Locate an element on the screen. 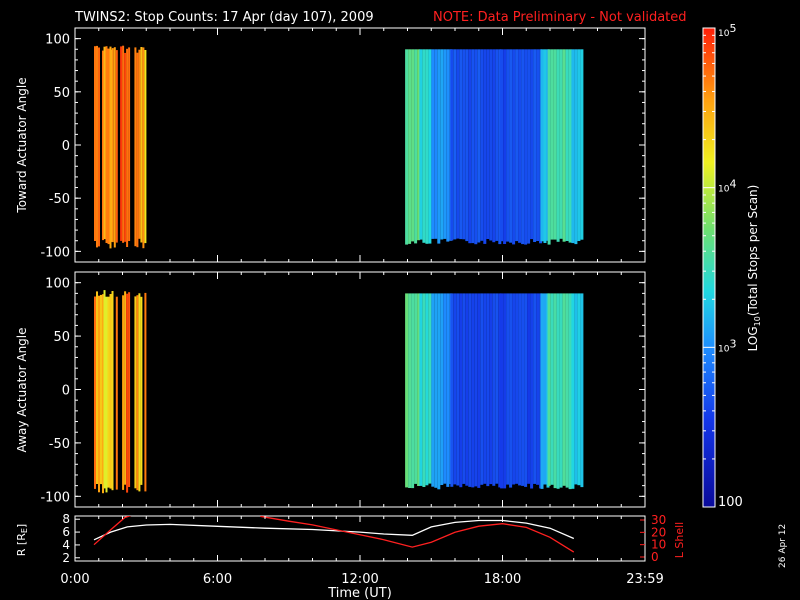 This screenshot has height=600, width=800. orbit-left-axis-label: R [RE] is located at coordinates (22, 540).